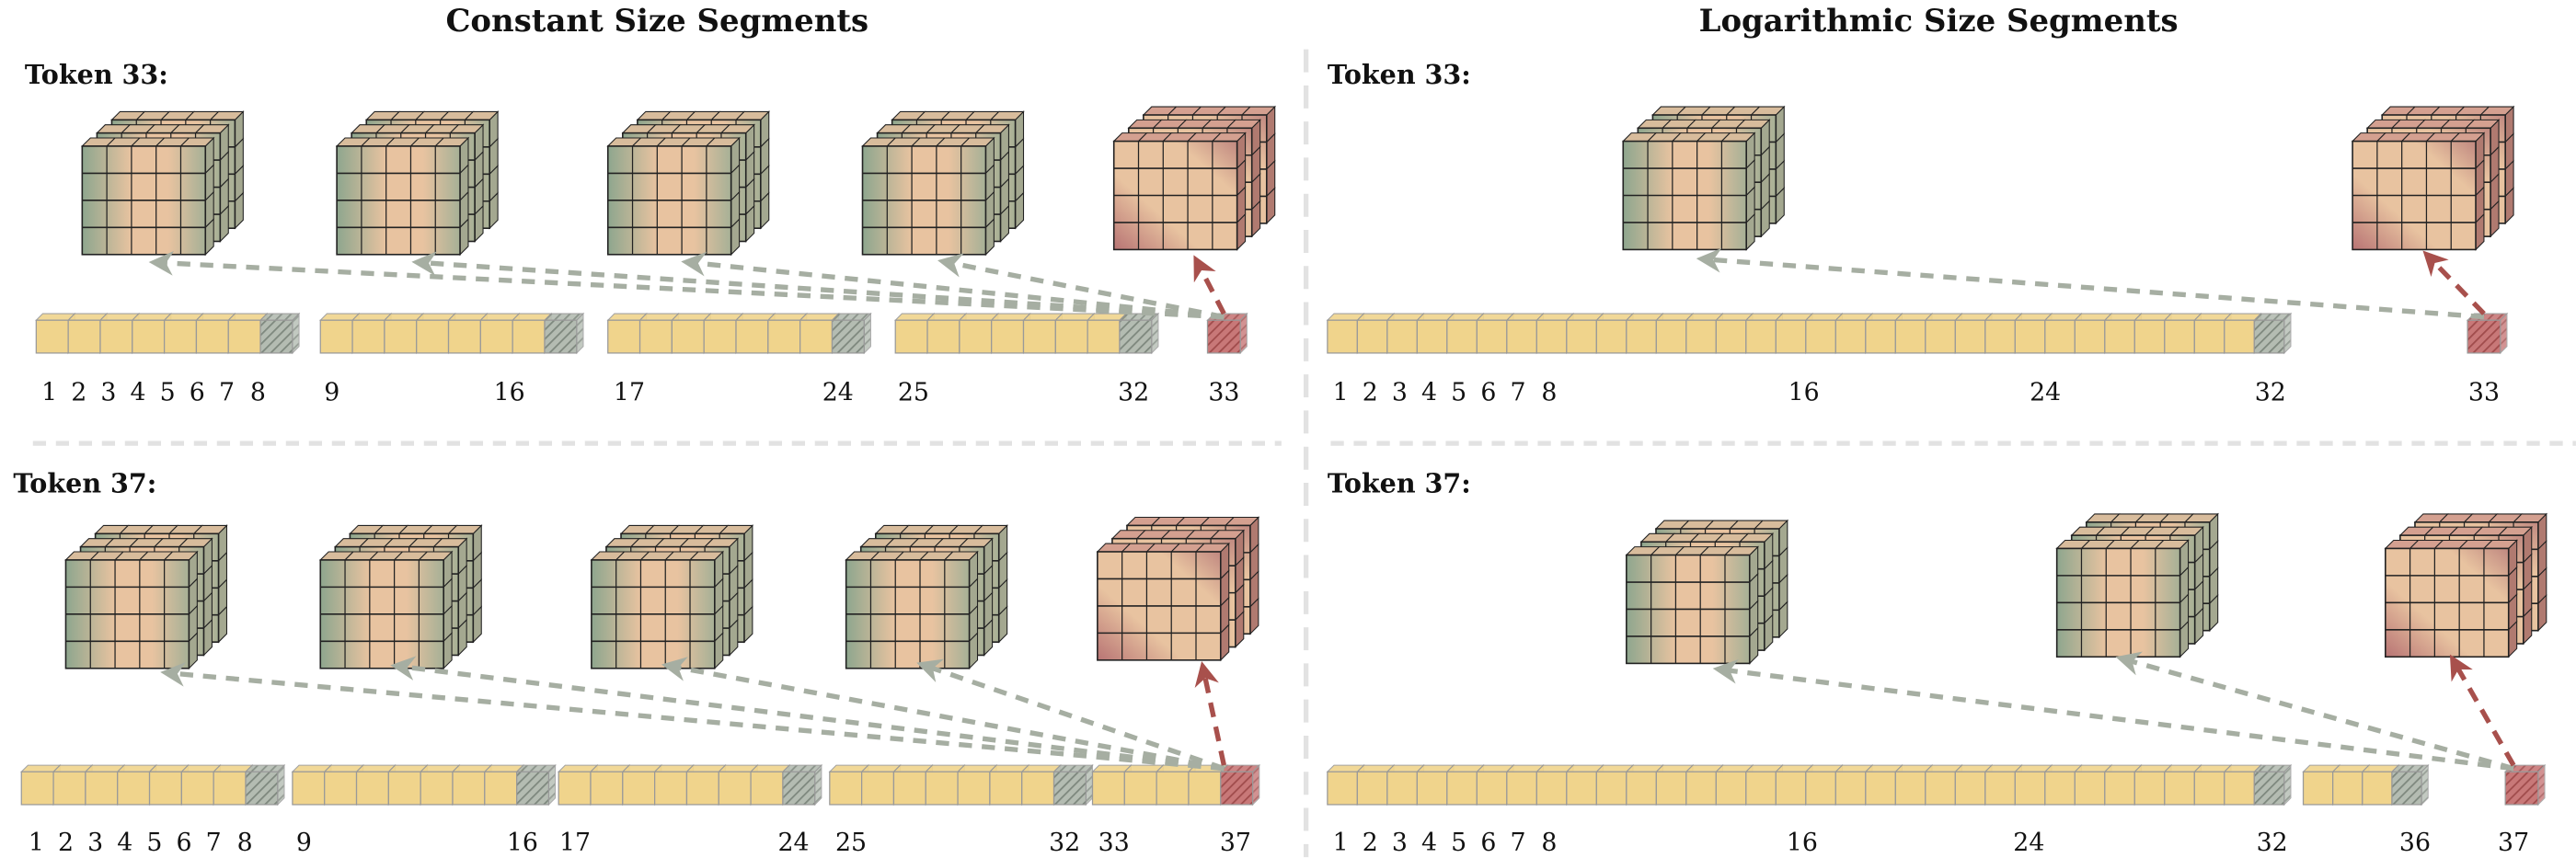 This screenshot has width=2576, height=858. What do you see at coordinates (656, 21) in the screenshot?
I see `title-constant: Constant Size Segments` at bounding box center [656, 21].